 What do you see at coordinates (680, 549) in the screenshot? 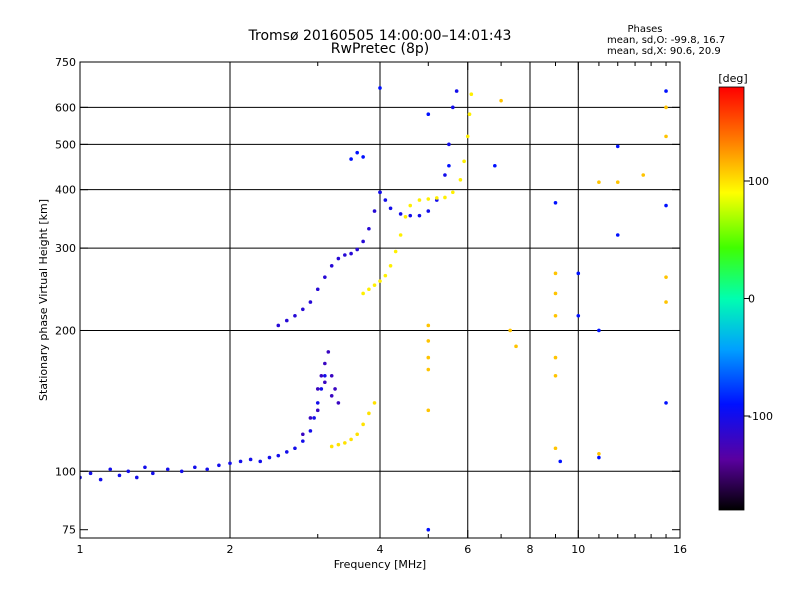
I see `x-tick-label: 16` at bounding box center [680, 549].